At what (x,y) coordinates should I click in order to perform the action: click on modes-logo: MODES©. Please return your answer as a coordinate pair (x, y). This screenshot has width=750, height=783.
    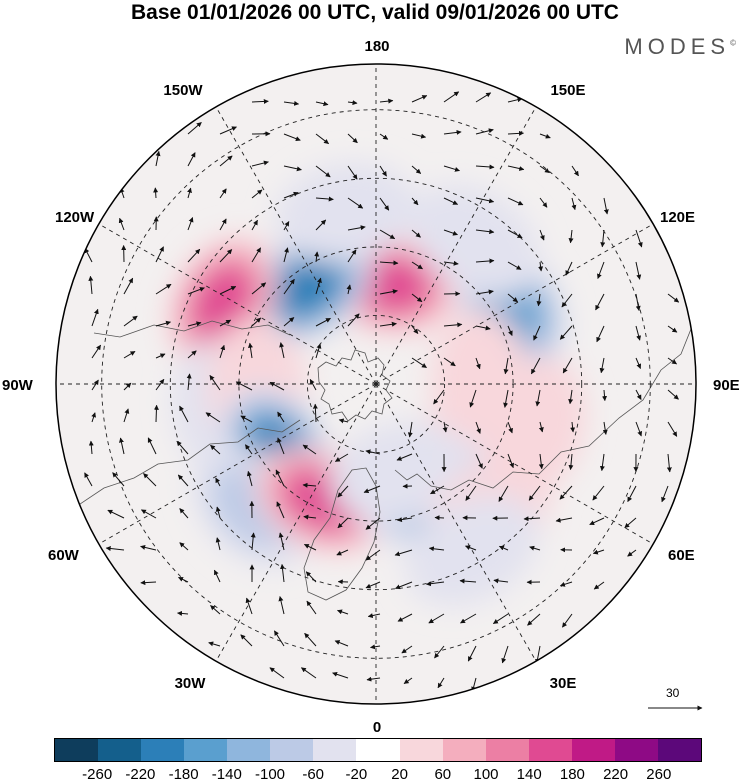
    Looking at the image, I should click on (680, 47).